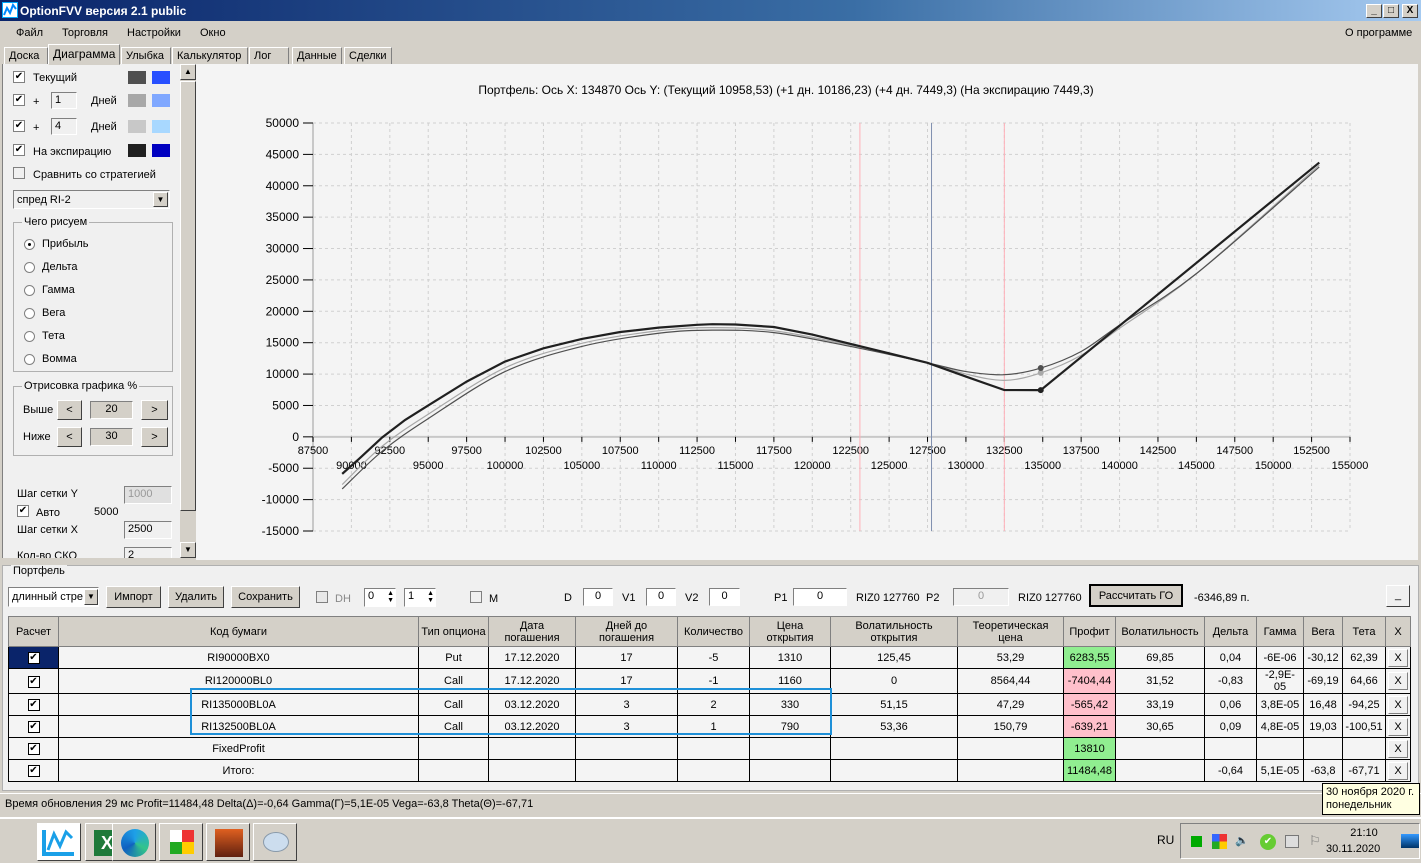 The width and height of the screenshot is (1421, 863). I want to click on table-row: ✔ FixedProfit 13810 X, so click(709, 748).